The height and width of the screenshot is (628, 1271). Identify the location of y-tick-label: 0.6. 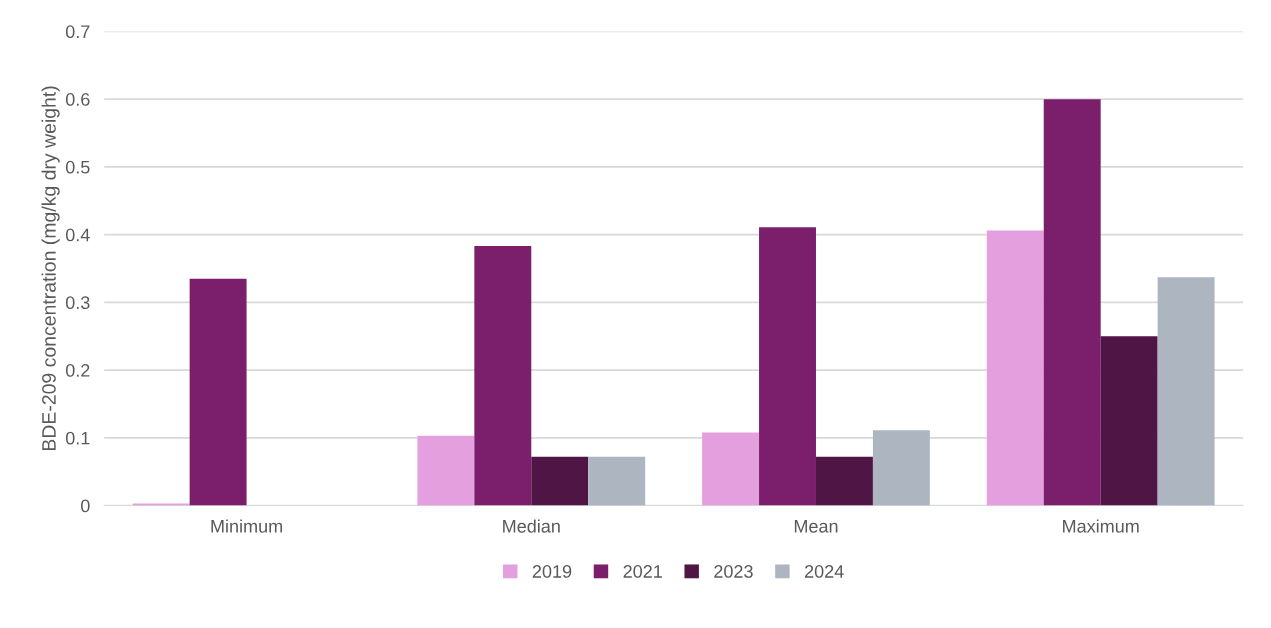
(77, 99).